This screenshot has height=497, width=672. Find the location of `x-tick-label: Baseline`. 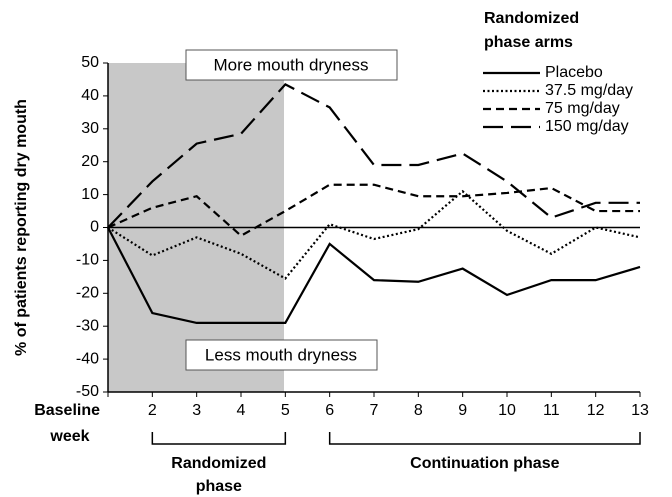

x-tick-label: Baseline is located at coordinates (67, 410).